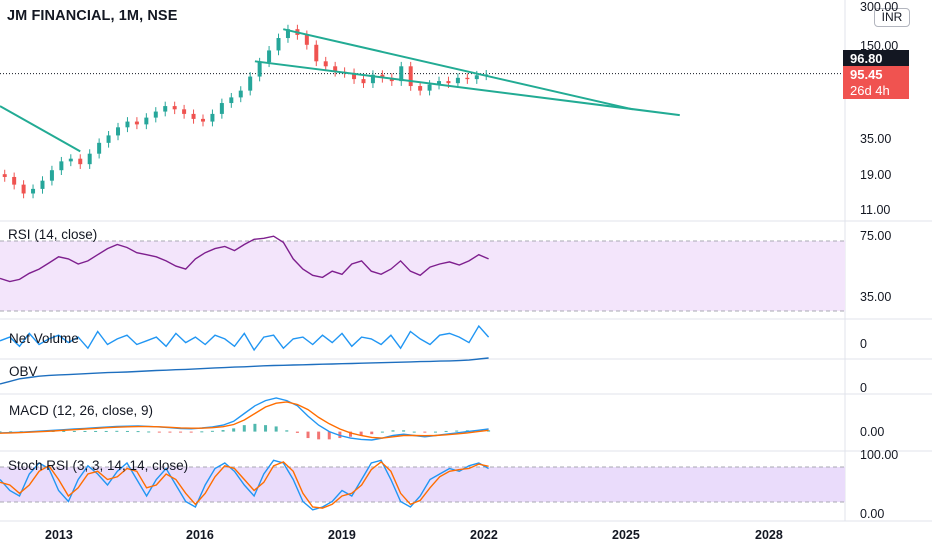 This screenshot has height=550, width=932. I want to click on stoch-band, so click(422, 484).